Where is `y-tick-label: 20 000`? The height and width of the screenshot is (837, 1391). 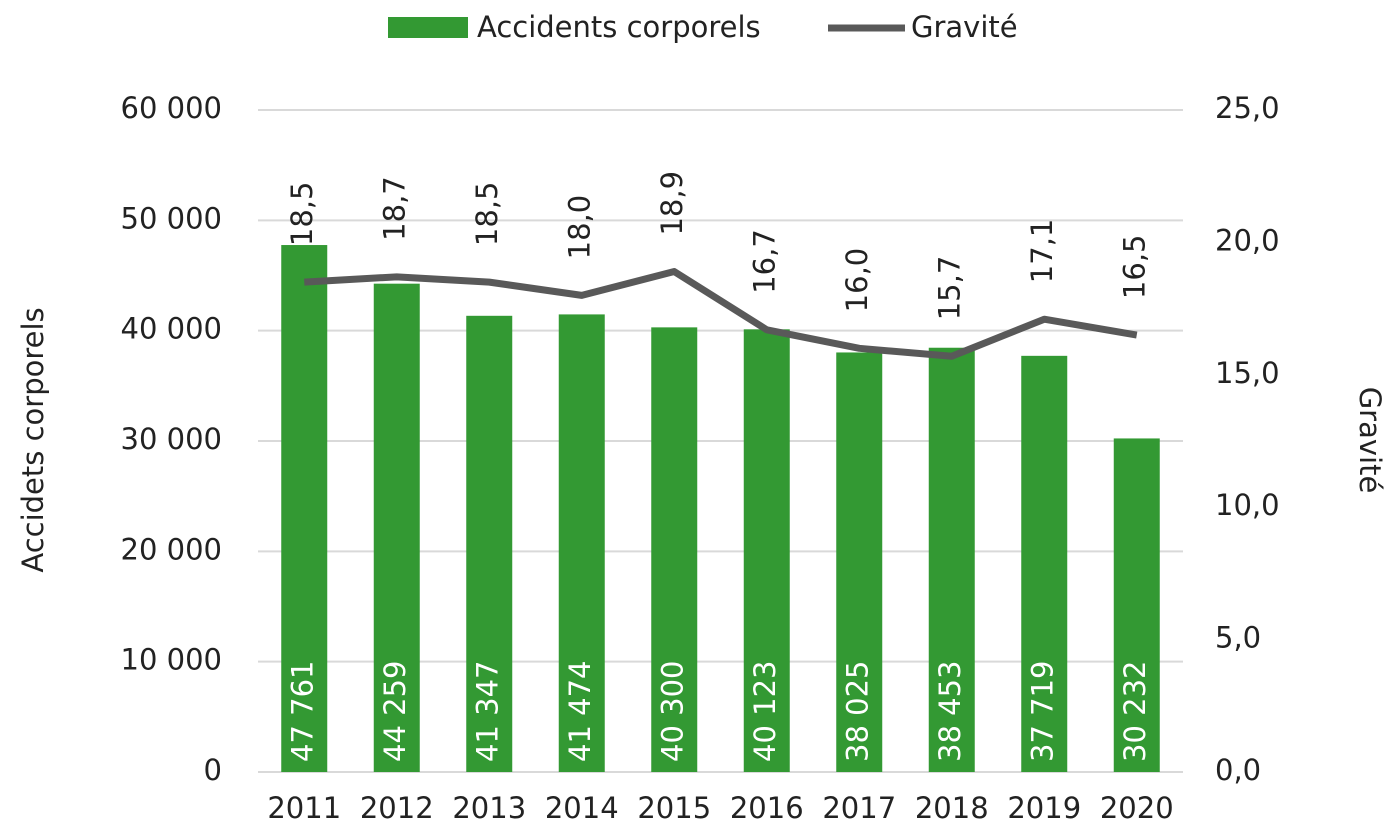 y-tick-label: 20 000 is located at coordinates (171, 549).